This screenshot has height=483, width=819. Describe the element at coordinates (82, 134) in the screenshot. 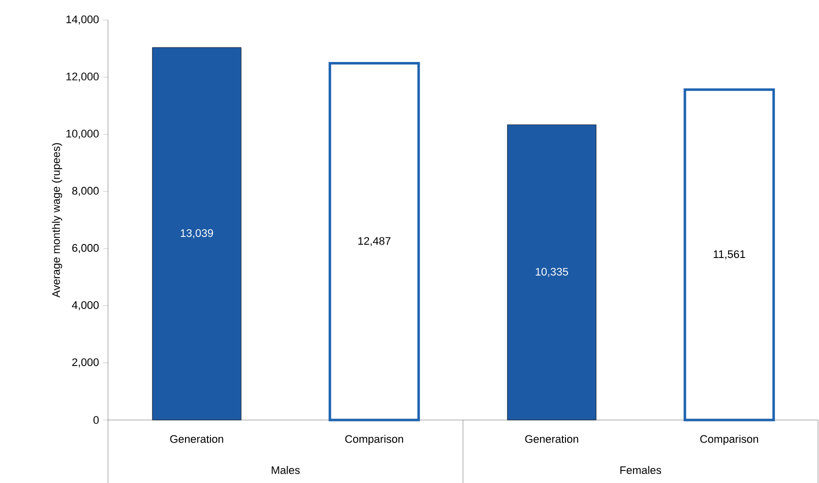

I see `y-tick-label: 10,000` at that location.